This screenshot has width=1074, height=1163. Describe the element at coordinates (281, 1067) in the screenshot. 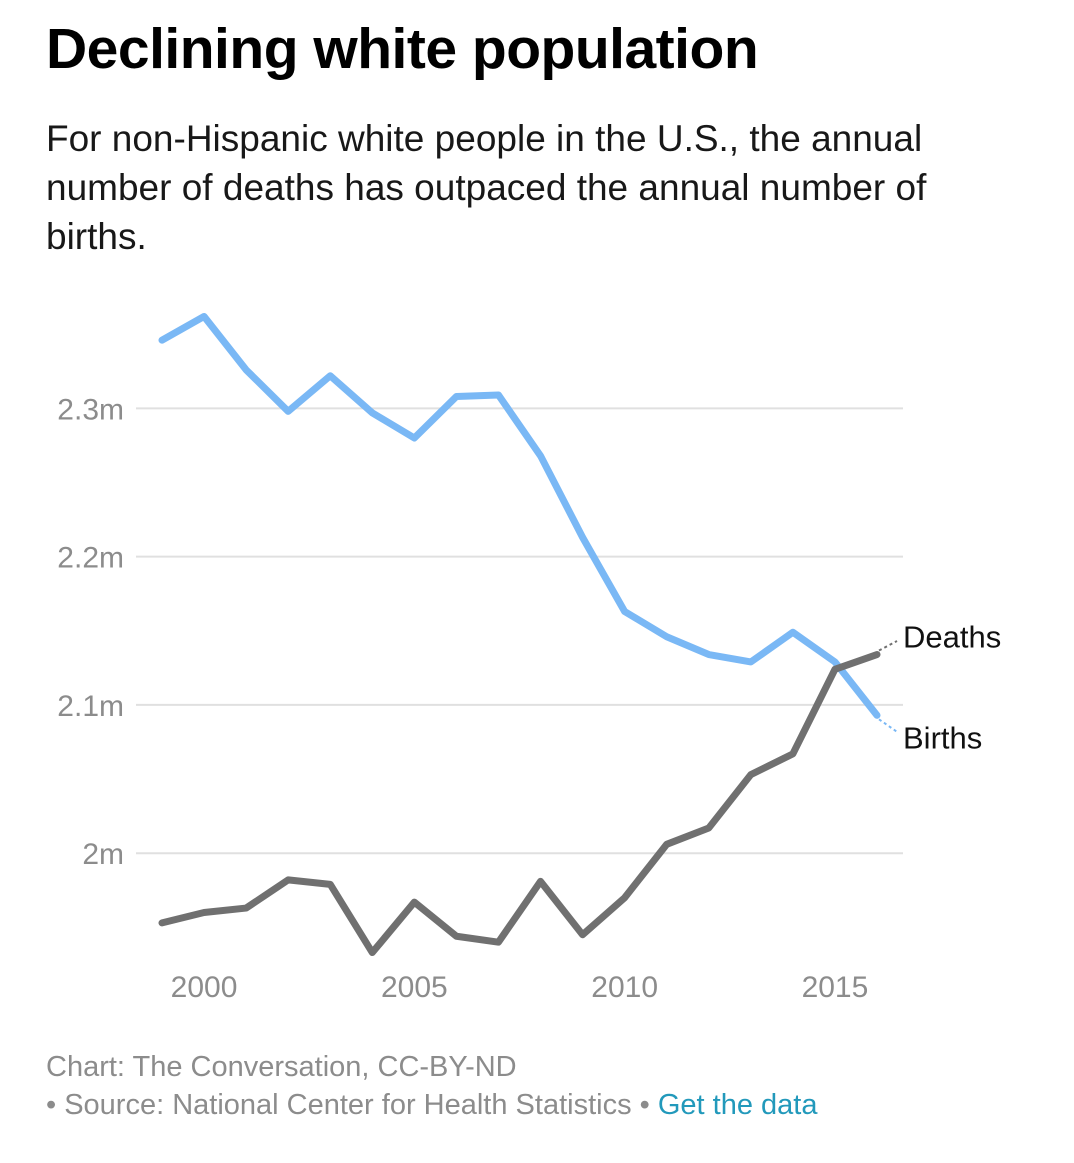

I see `credit-text: Chart: The Conversation, CC-BY-ND` at that location.